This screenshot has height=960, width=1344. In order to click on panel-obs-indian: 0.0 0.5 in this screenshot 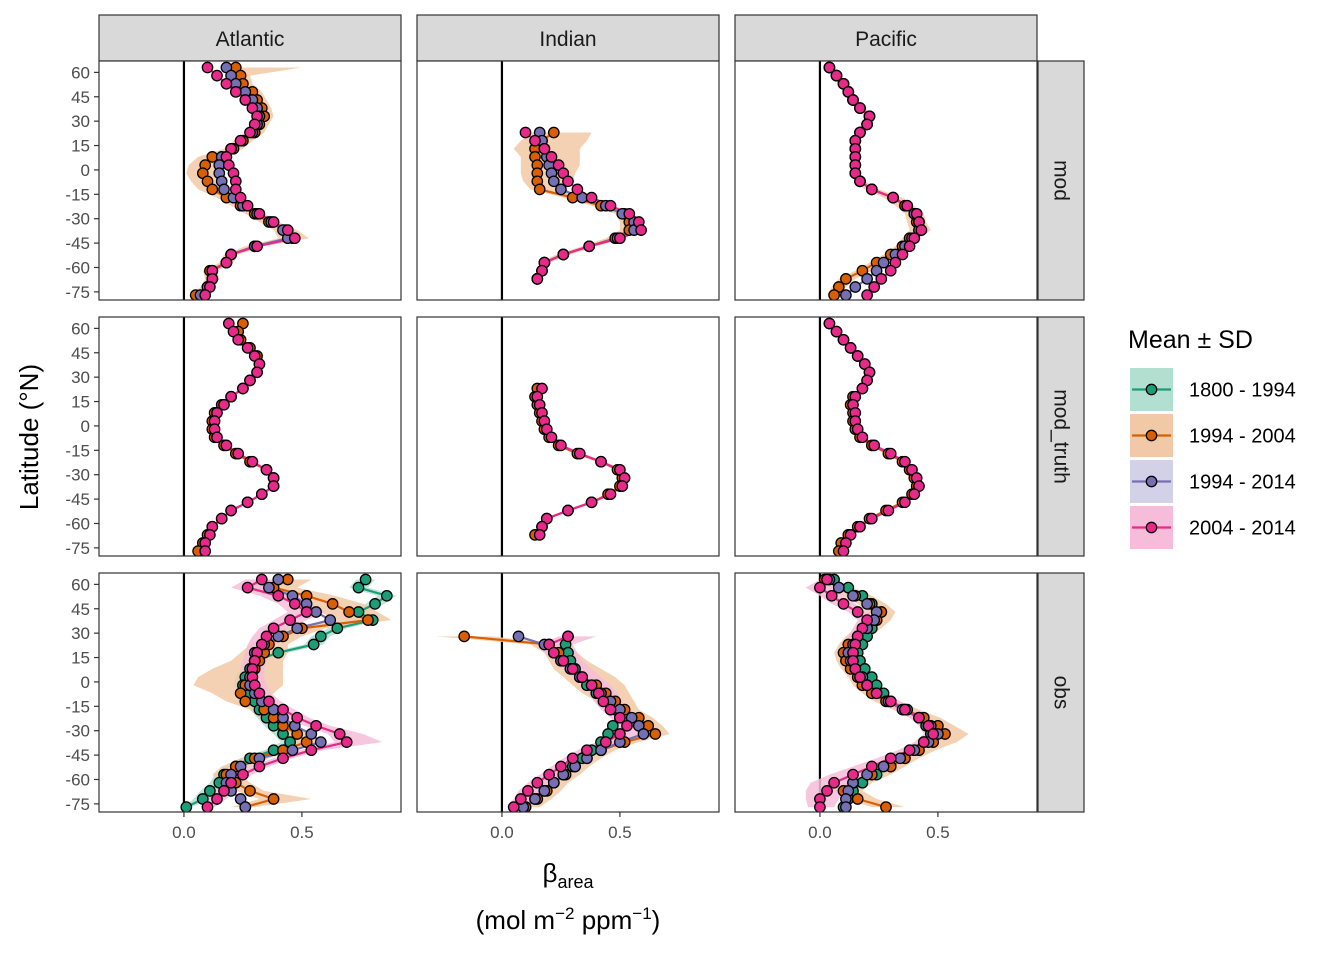, I will do `click(568, 707)`.